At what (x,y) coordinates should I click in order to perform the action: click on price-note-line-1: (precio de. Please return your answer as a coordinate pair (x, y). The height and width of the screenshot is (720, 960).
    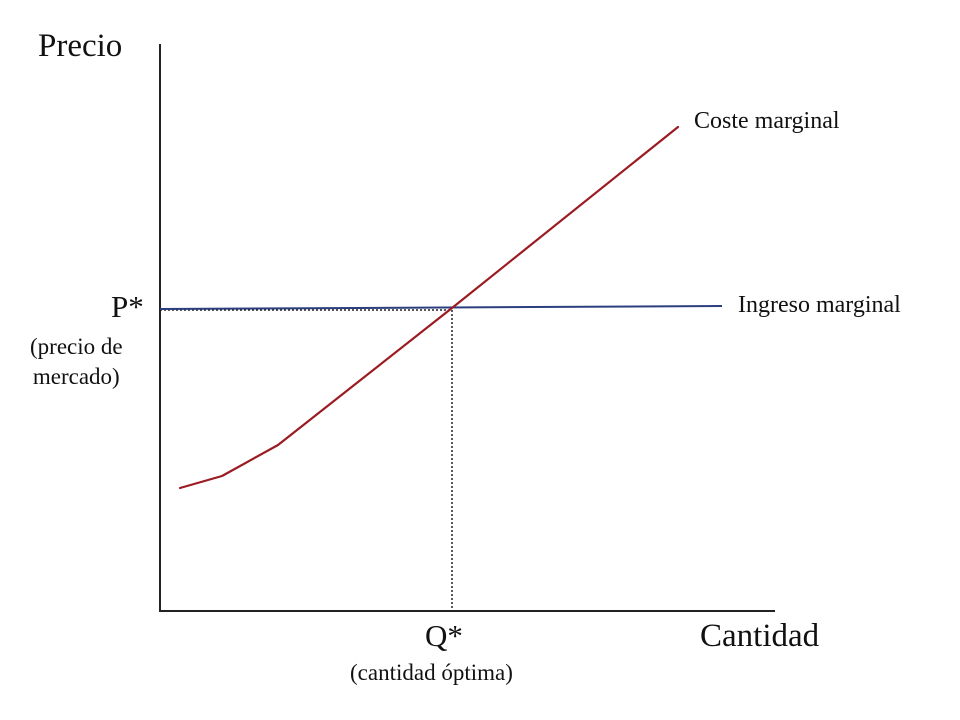
    Looking at the image, I should click on (76, 346).